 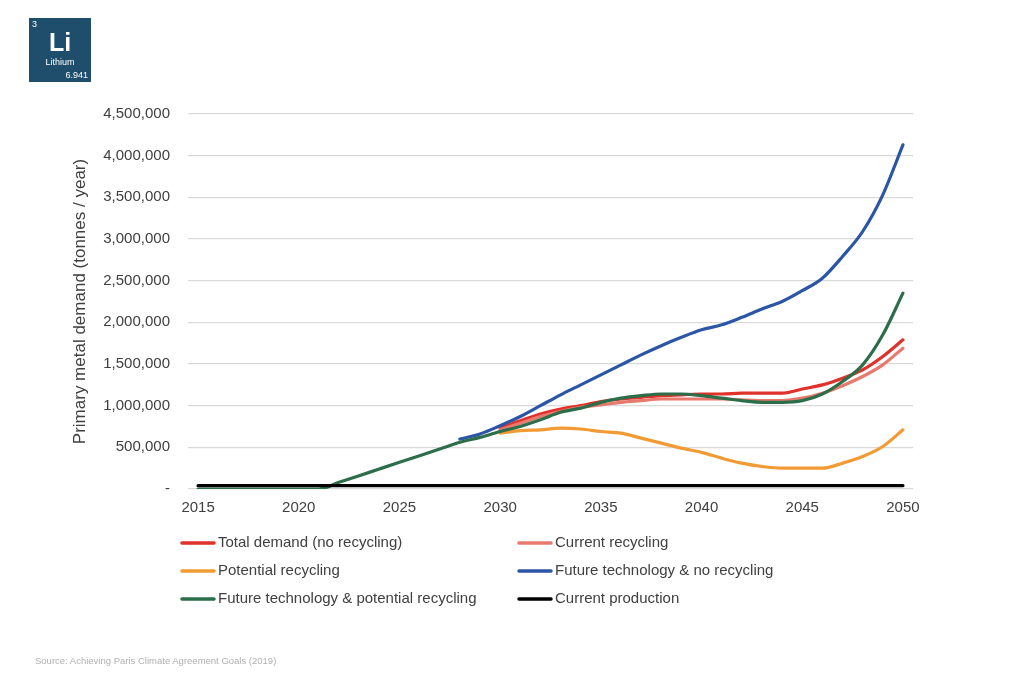 I want to click on y-tick-label: 4,000,000, so click(x=136, y=154).